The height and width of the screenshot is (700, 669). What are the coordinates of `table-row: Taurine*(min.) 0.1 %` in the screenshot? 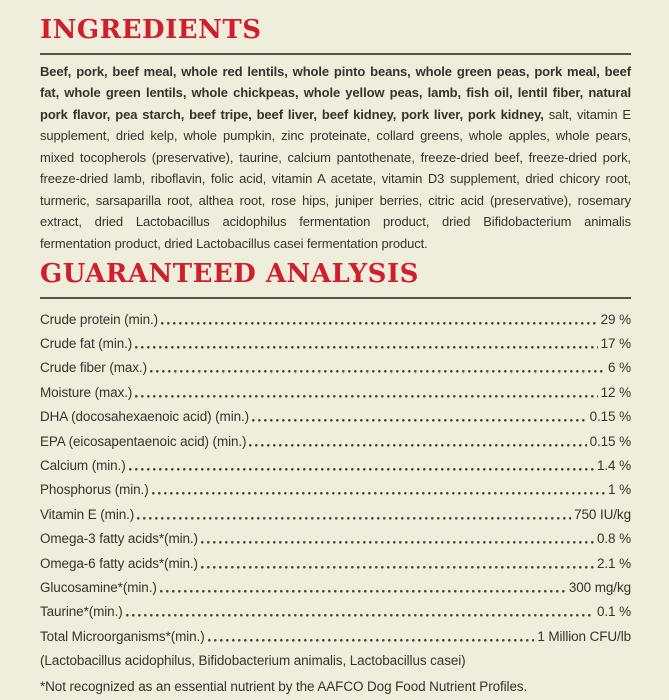 It's located at (335, 610).